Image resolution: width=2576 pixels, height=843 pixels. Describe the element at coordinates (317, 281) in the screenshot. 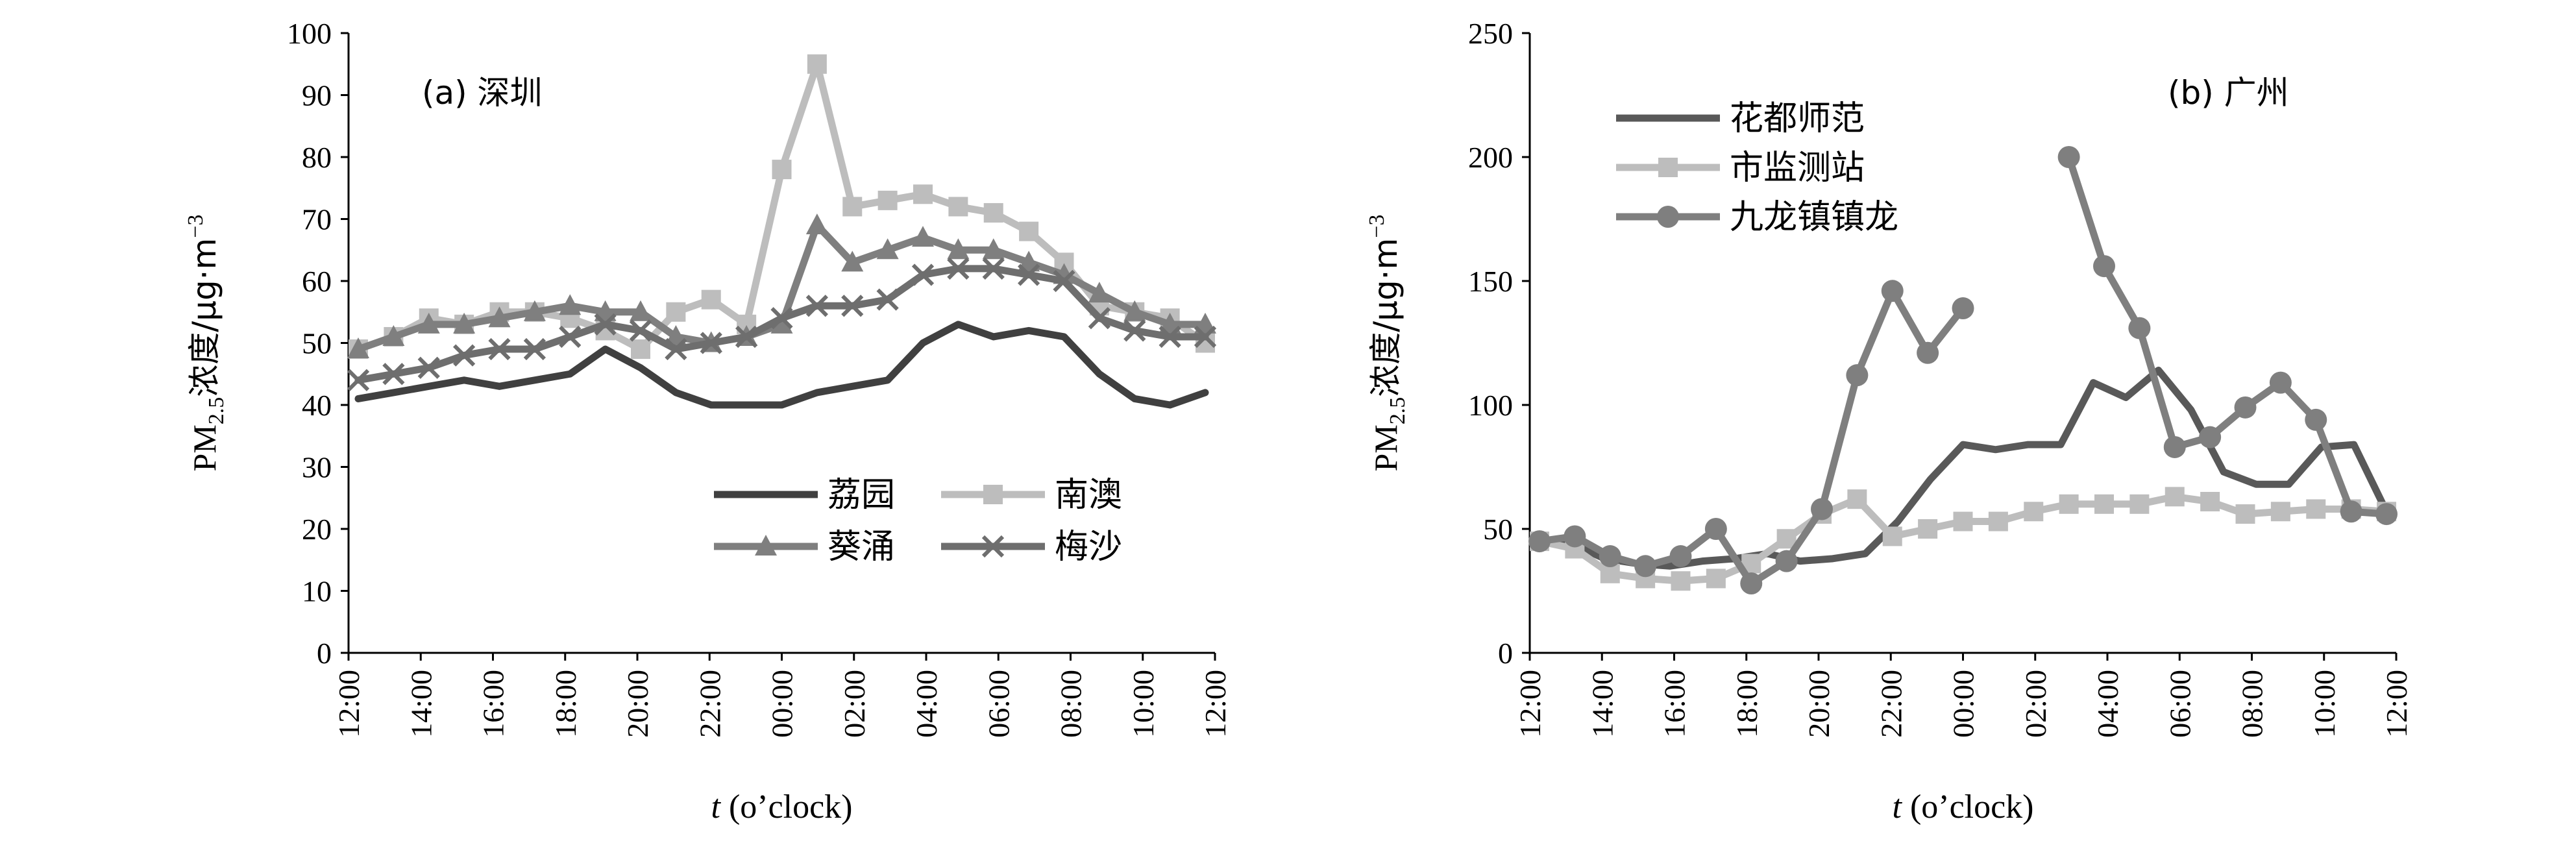

I see `y-tick-label: 60` at that location.